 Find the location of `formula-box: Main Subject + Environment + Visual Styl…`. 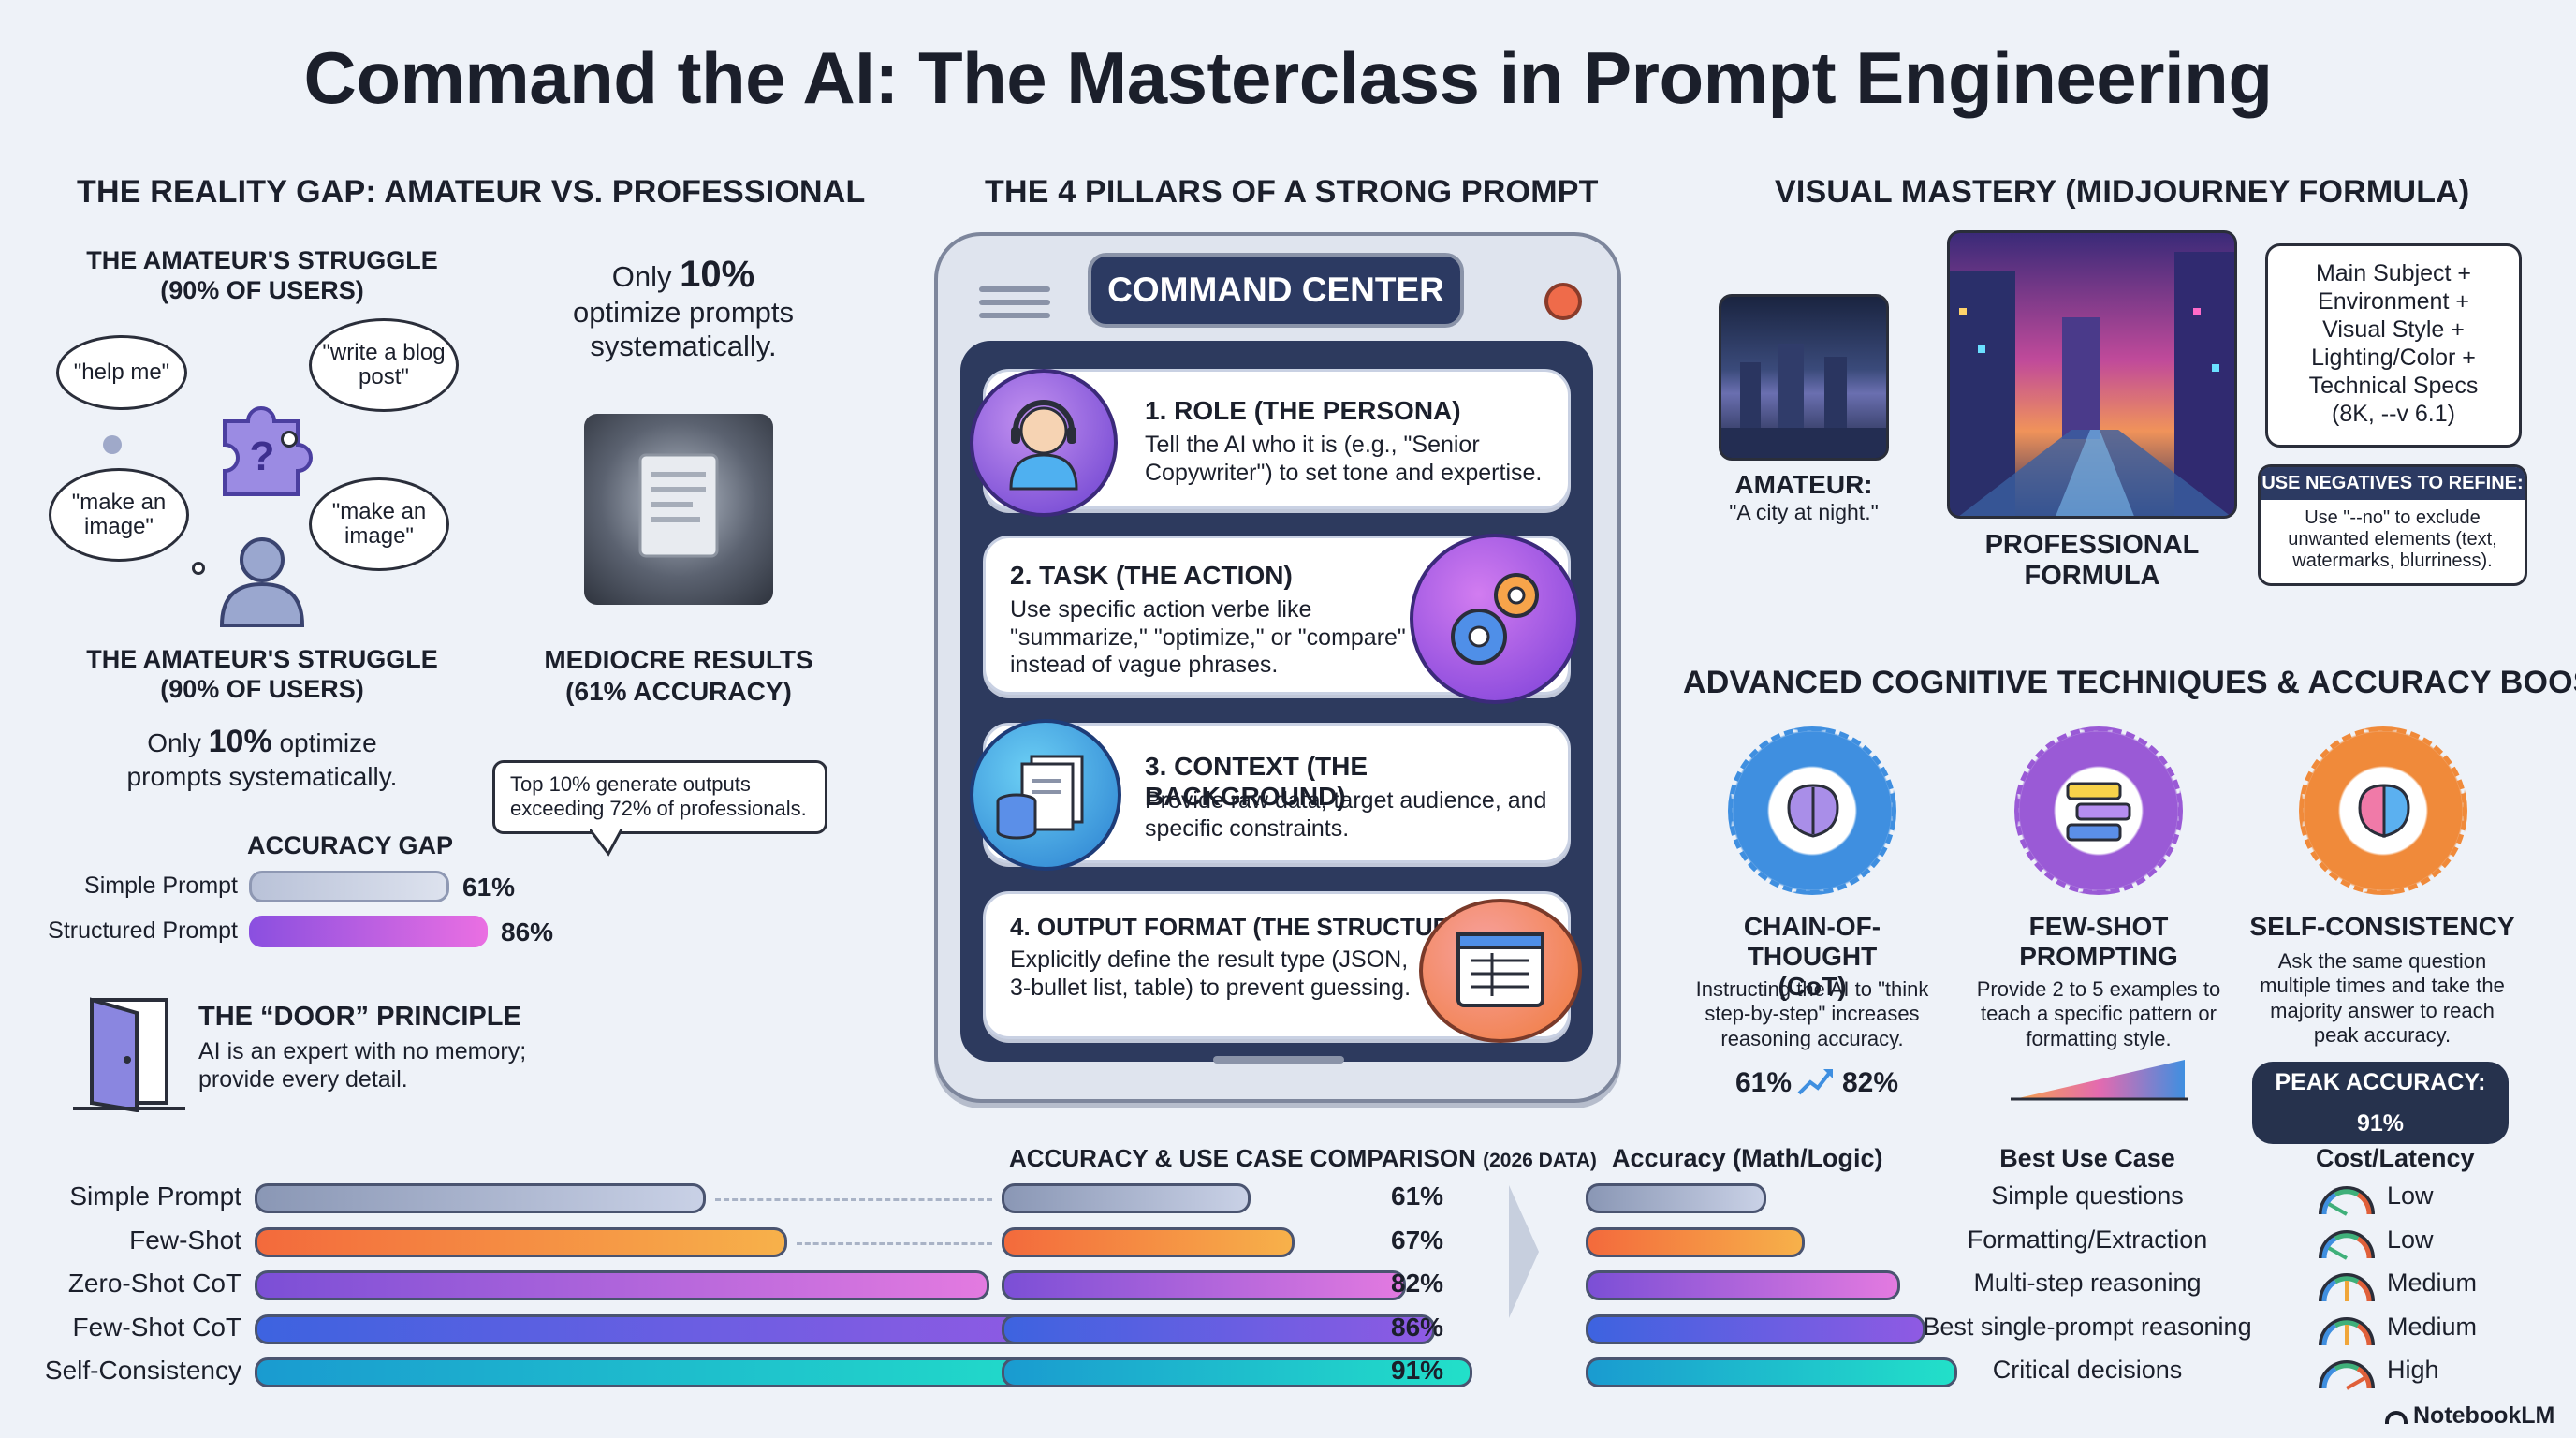

formula-box: Main Subject + Environment + Visual Styl… is located at coordinates (2393, 345).